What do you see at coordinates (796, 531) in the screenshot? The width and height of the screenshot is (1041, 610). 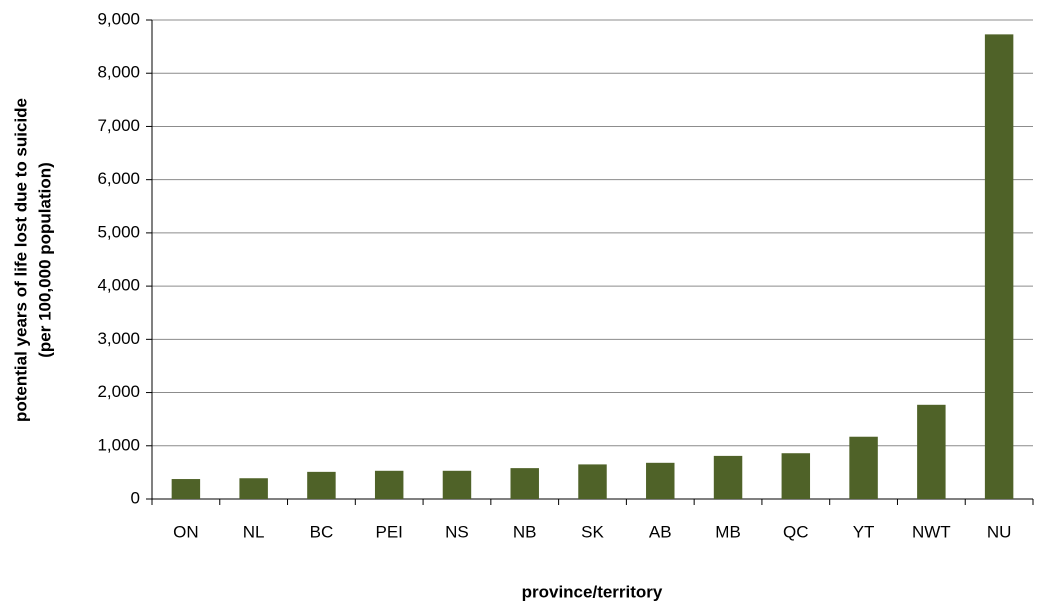 I see `x-tick-label: QC` at bounding box center [796, 531].